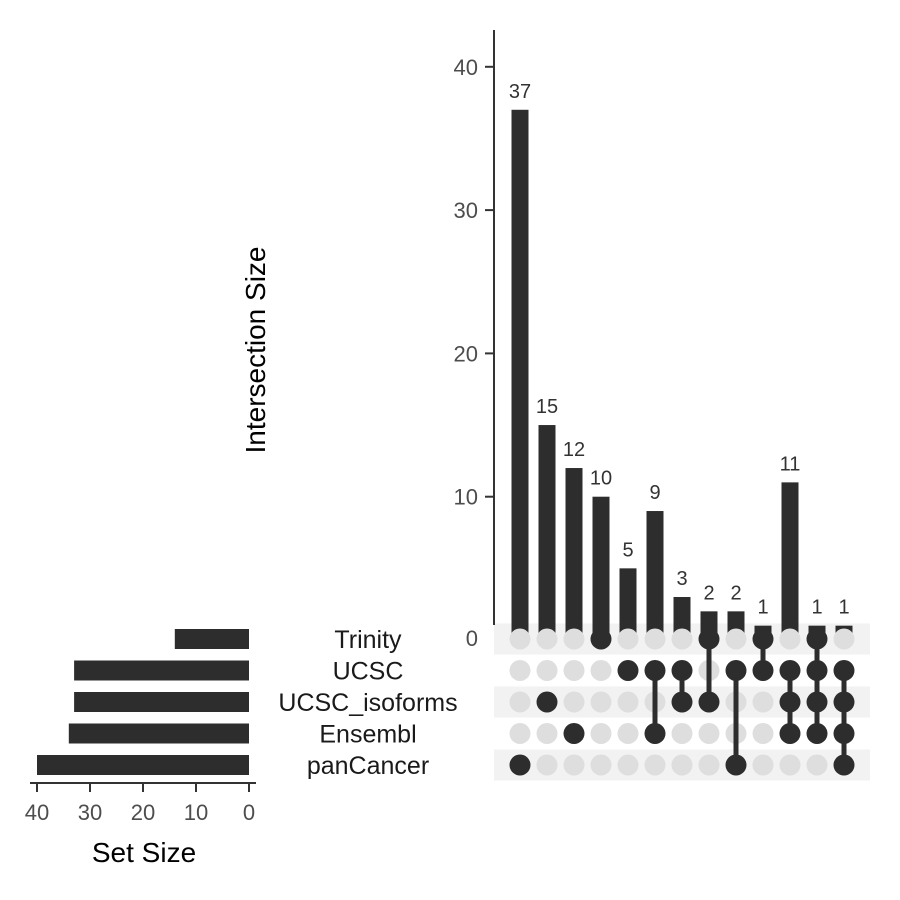 The width and height of the screenshot is (900, 900). I want to click on matrix-dot-active-9-UCSC, so click(736, 670).